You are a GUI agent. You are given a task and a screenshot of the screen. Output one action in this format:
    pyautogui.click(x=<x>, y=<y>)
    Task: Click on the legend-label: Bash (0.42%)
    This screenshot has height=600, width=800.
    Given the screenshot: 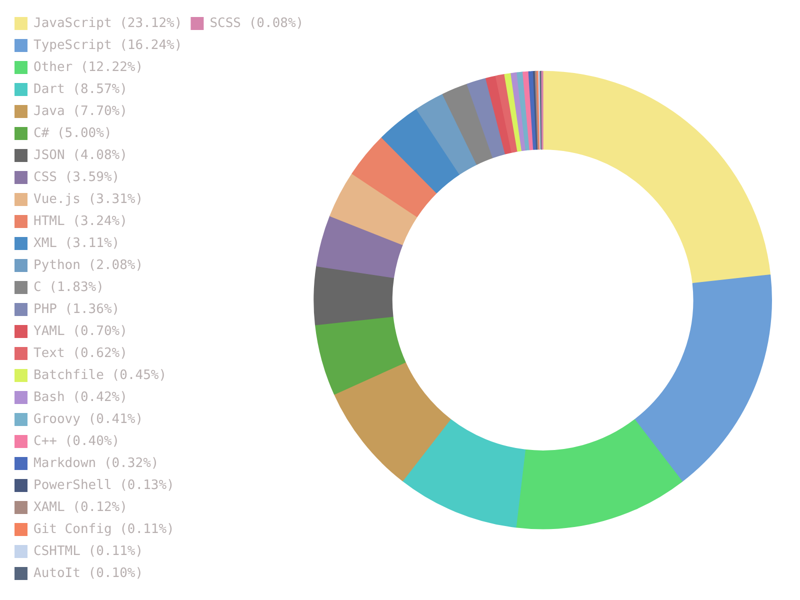 What is the action you would take?
    pyautogui.click(x=81, y=397)
    